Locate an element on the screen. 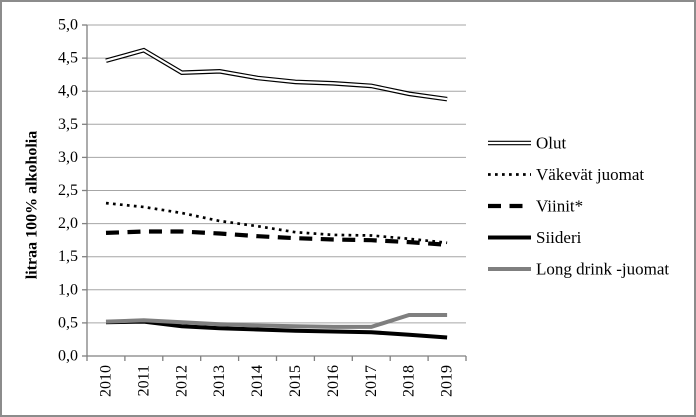 The image size is (696, 417). x-tick-label: 2015 is located at coordinates (295, 381).